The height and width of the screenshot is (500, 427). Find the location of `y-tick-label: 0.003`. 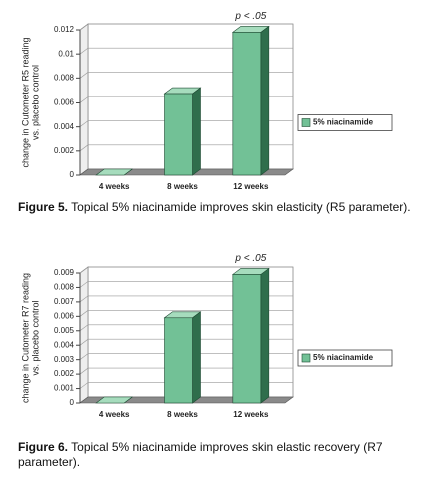

y-tick-label: 0.003 is located at coordinates (64, 359).